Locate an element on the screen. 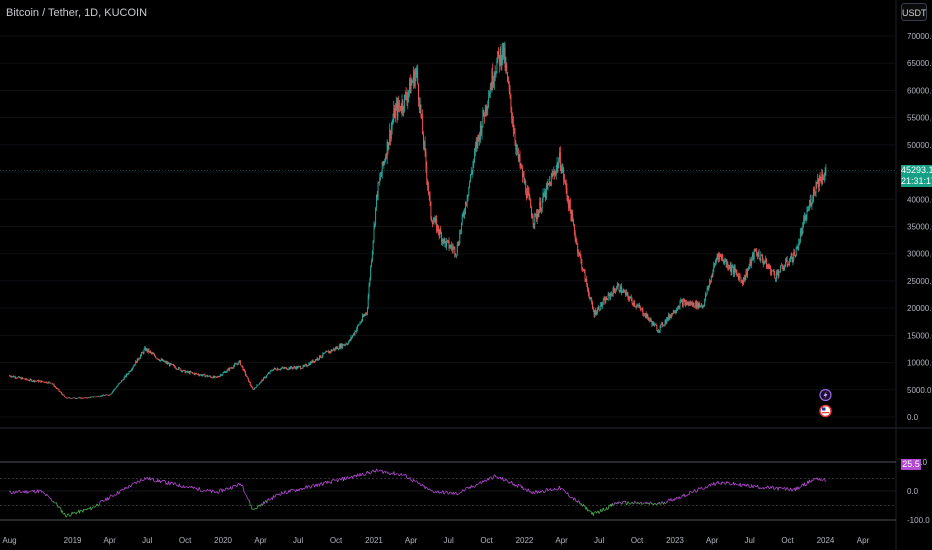 The image size is (932, 550). currency-button: USDT is located at coordinates (914, 12).